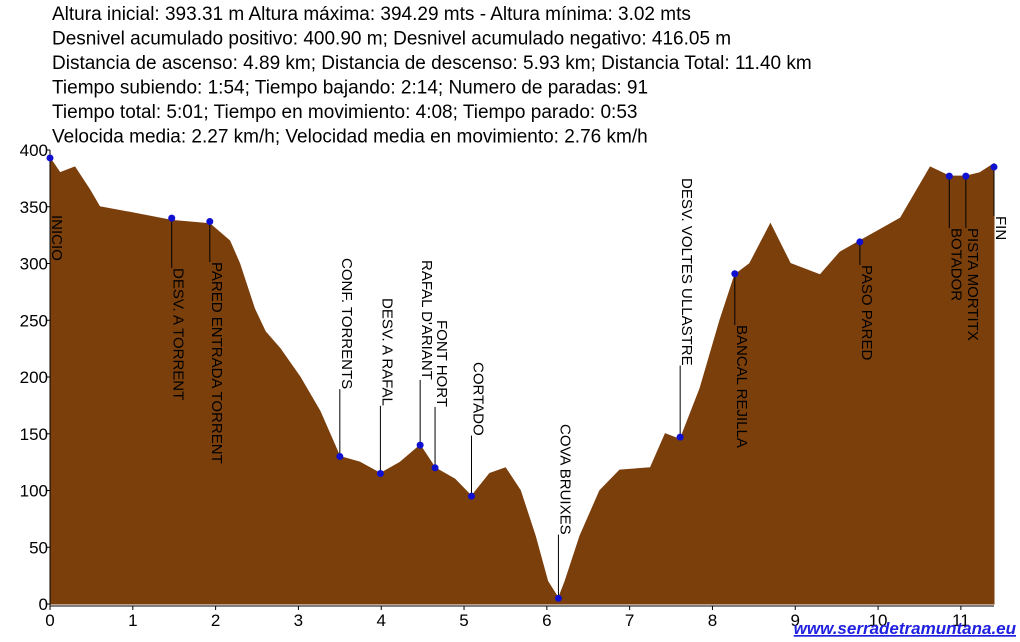 This screenshot has height=642, width=1020. What do you see at coordinates (741, 386) in the screenshot?
I see `waypoint-label: BANCAL REJILLA` at bounding box center [741, 386].